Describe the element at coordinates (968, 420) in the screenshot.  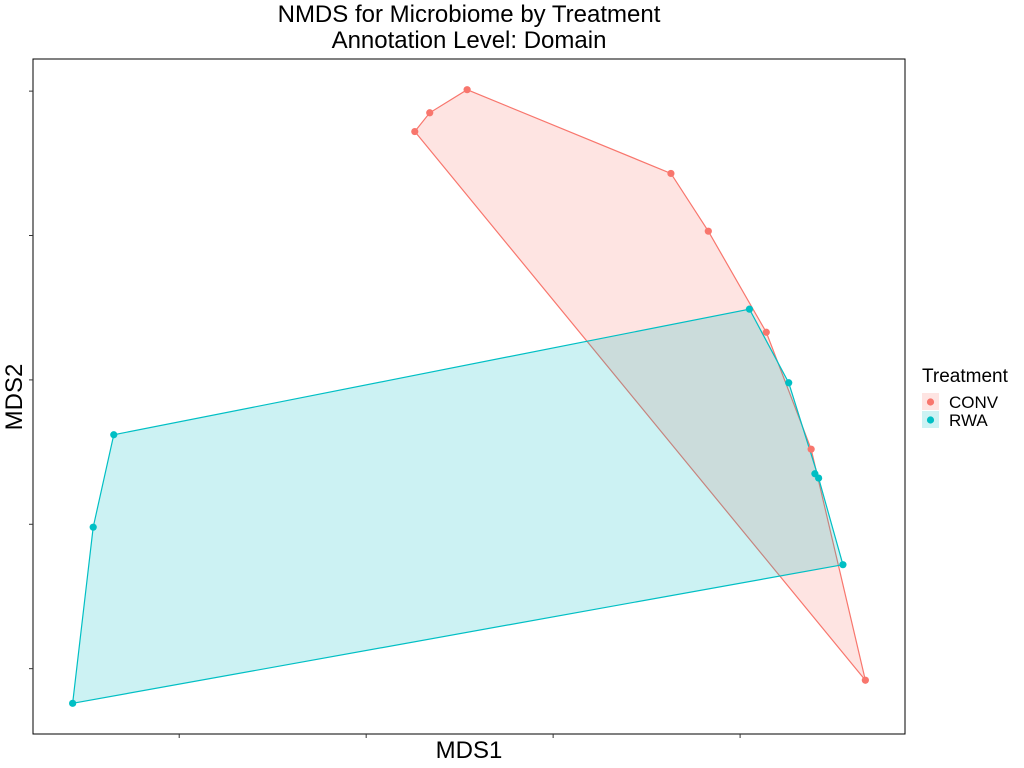
I see `legend-label-rwa: RWA` at that location.